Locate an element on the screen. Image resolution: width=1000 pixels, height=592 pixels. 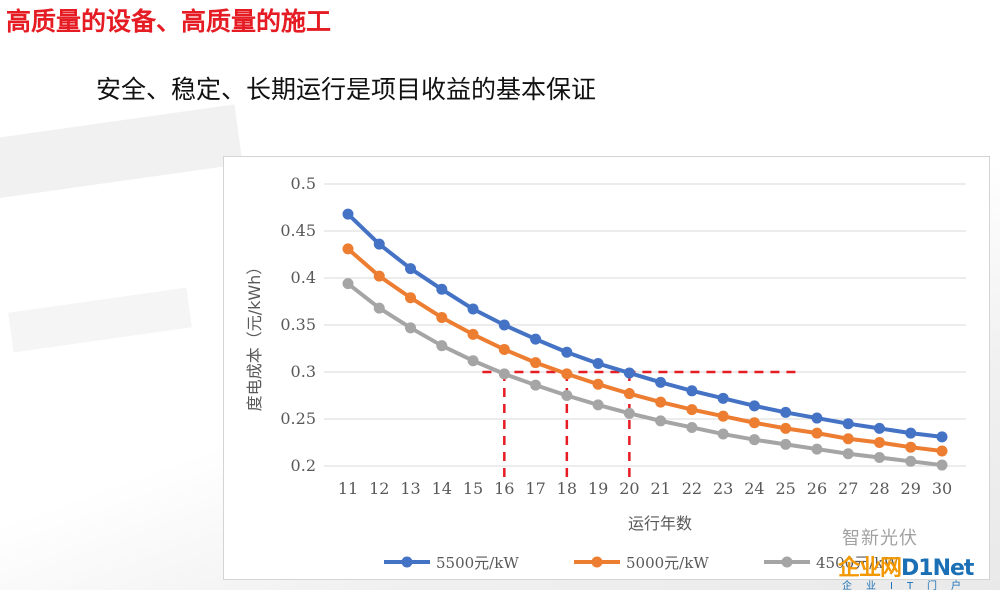
x-tick-label: 23 is located at coordinates (723, 488).